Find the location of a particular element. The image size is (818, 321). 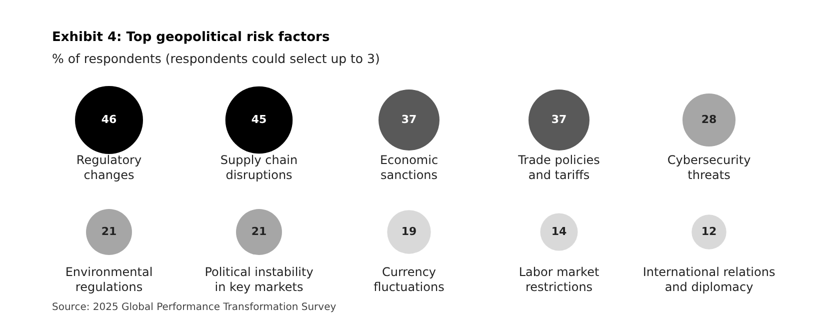

category-label: Economic sanctions is located at coordinates (409, 167).